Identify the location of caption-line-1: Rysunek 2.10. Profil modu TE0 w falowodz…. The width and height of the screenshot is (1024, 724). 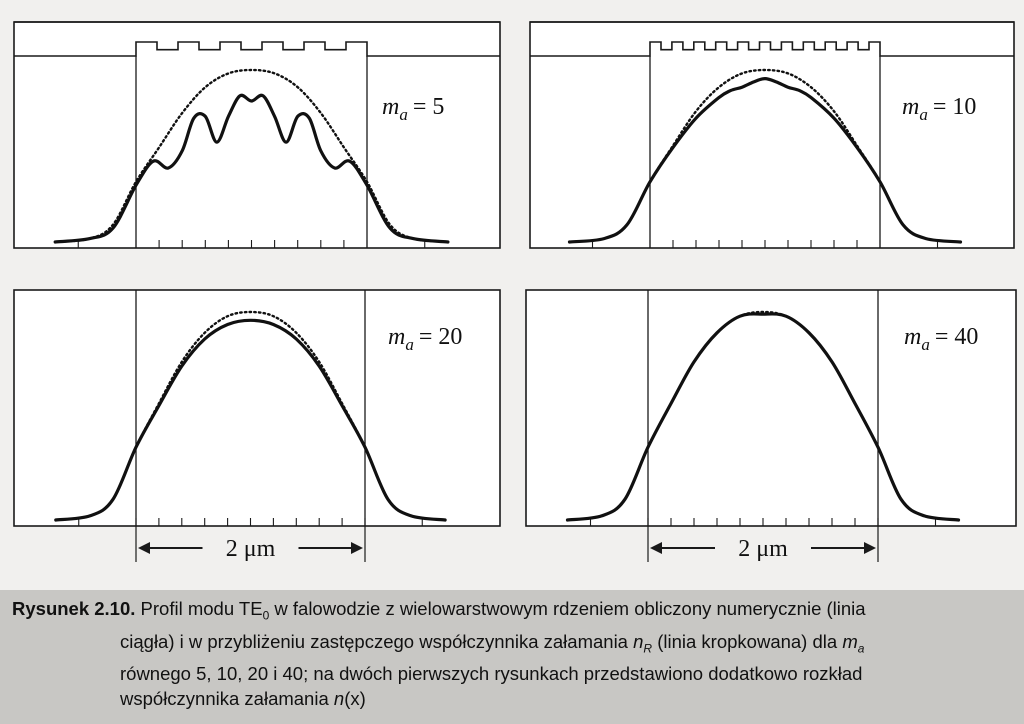
(439, 610).